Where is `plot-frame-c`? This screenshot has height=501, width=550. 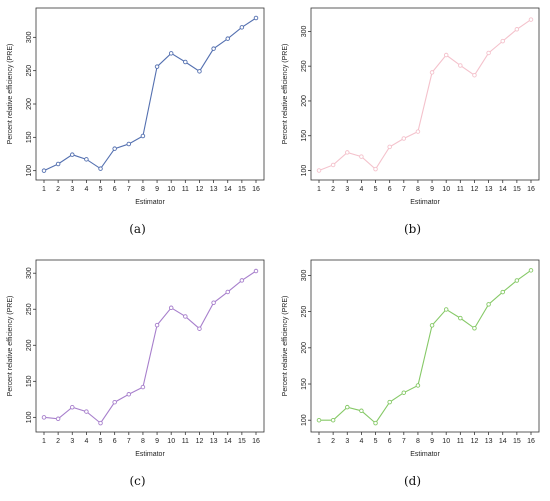
plot-frame-c is located at coordinates (150, 346).